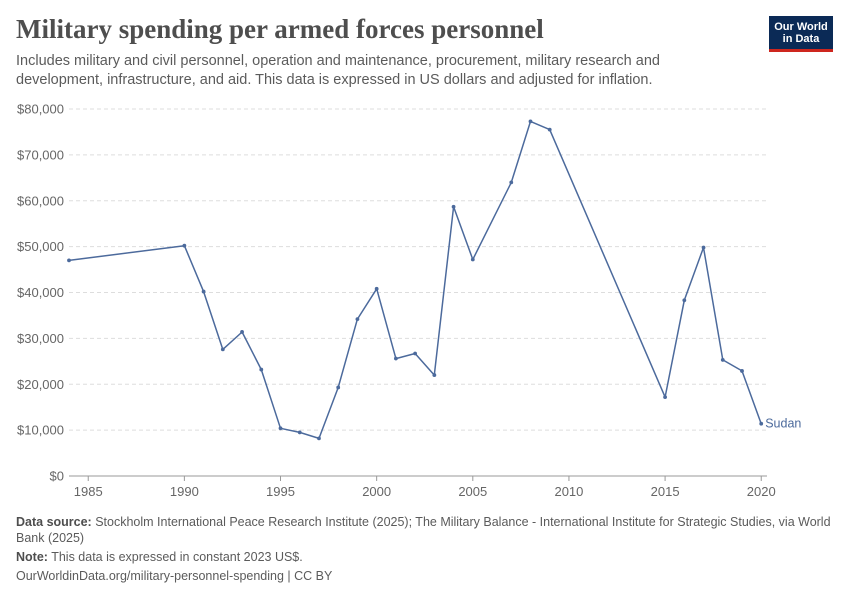 This screenshot has height=600, width=850. I want to click on y-tick-label: $60,000, so click(40, 200).